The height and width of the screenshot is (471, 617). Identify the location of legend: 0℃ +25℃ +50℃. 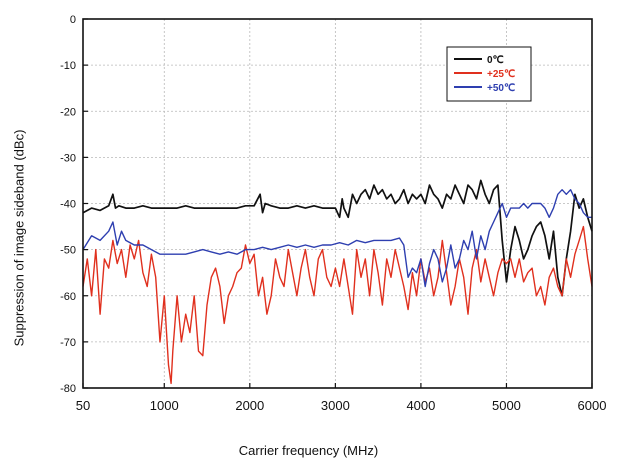
(489, 74).